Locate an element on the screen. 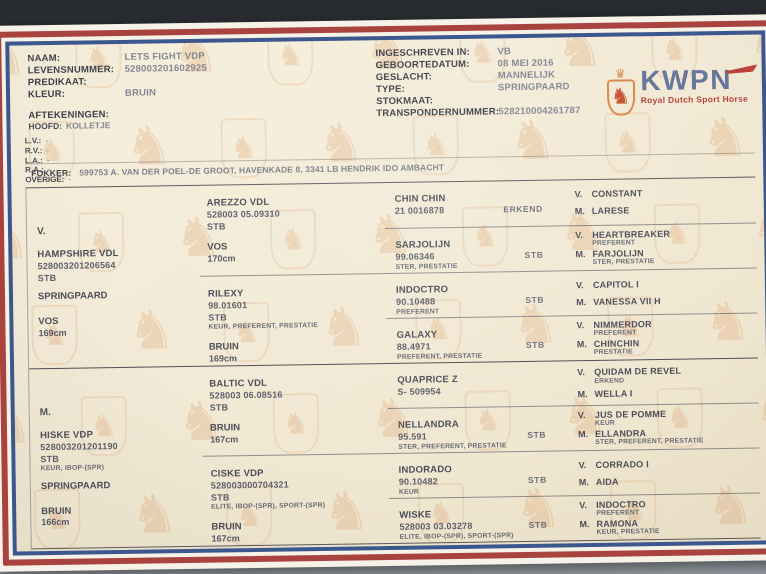 This screenshot has width=766, height=574. horse-name: CHINCHIN is located at coordinates (616, 343).